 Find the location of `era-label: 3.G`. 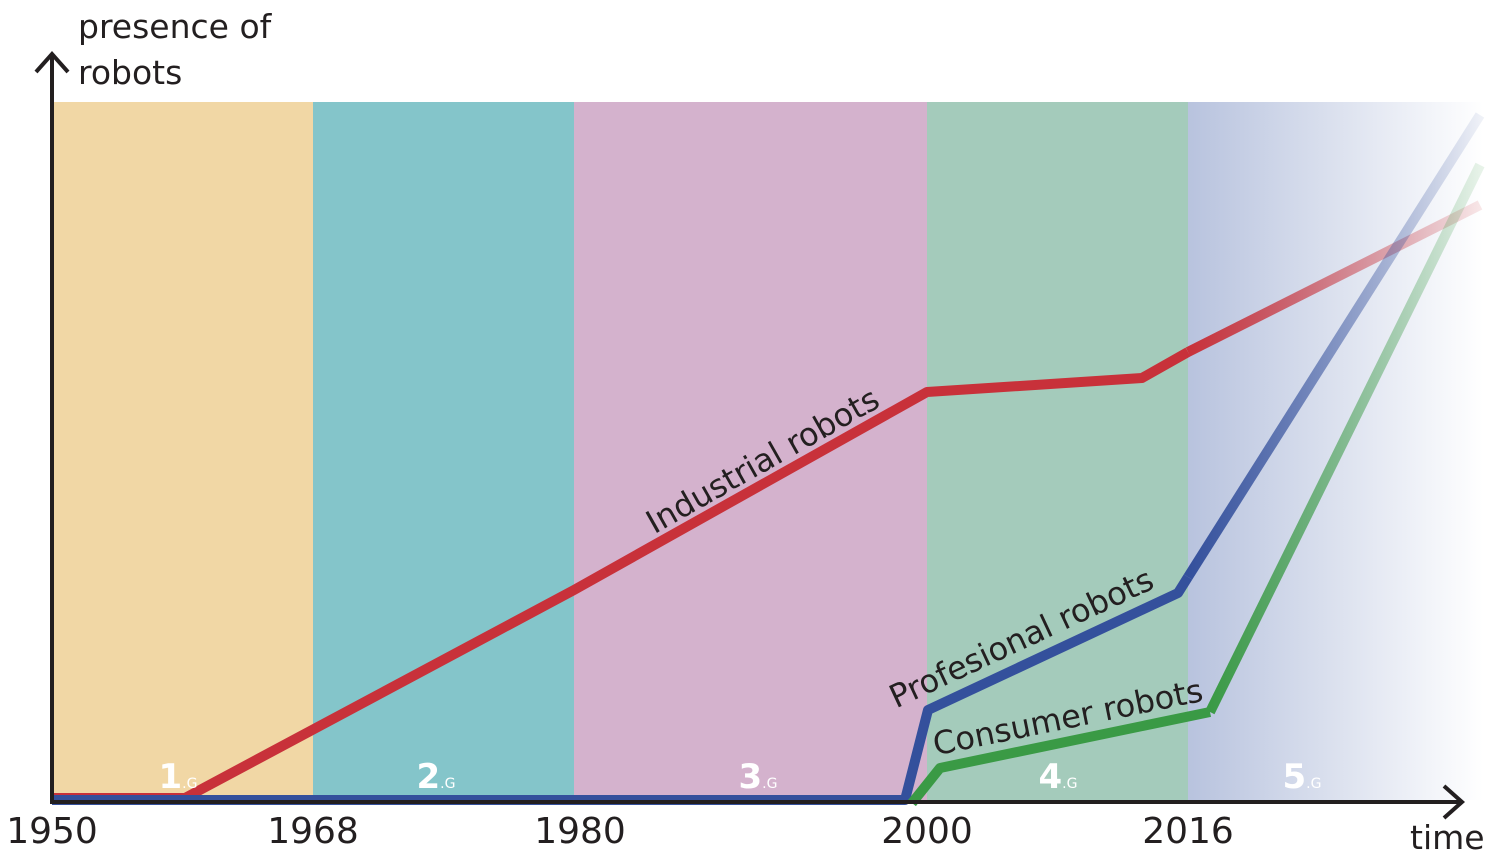

era-label: 3.G is located at coordinates (758, 777).